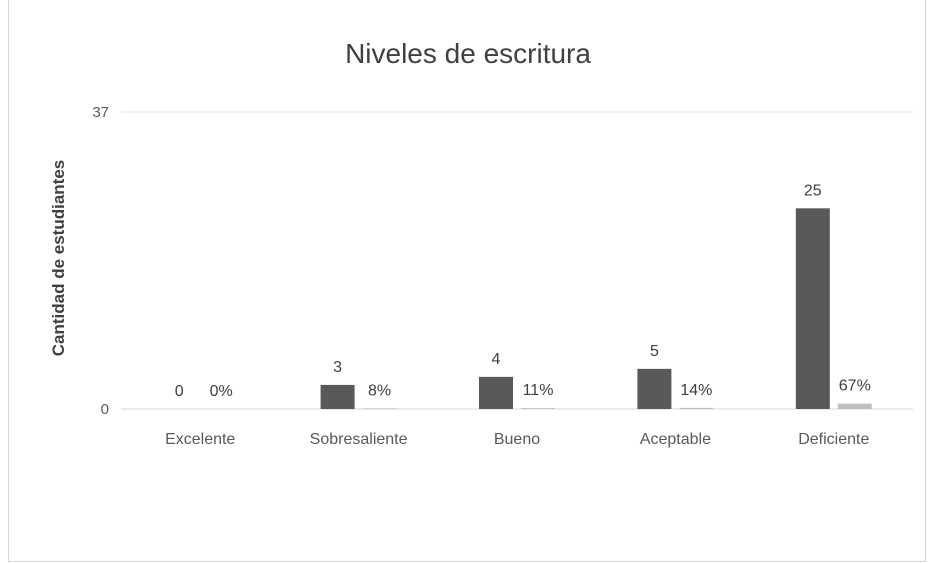  I want to click on x-category-label-sobresaliente: Sobresaliente, so click(359, 439).